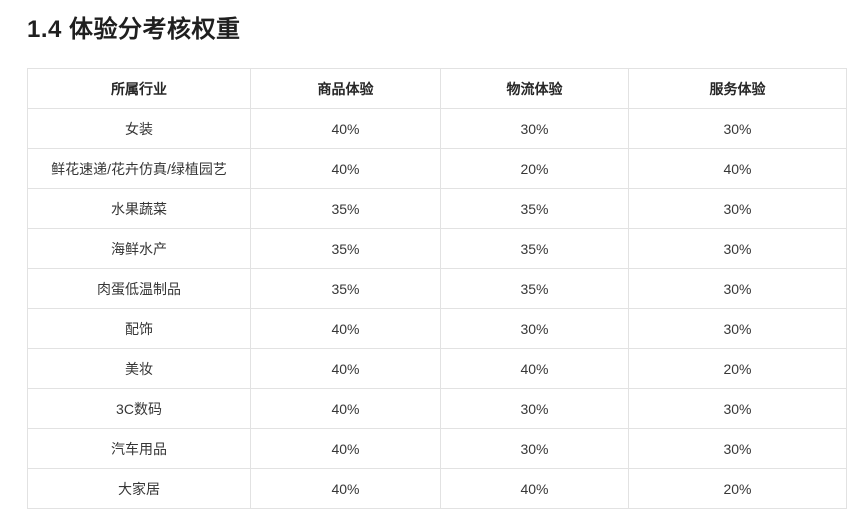 The width and height of the screenshot is (858, 513). Describe the element at coordinates (139, 408) in the screenshot. I see `industry-cell: 3C数码` at that location.